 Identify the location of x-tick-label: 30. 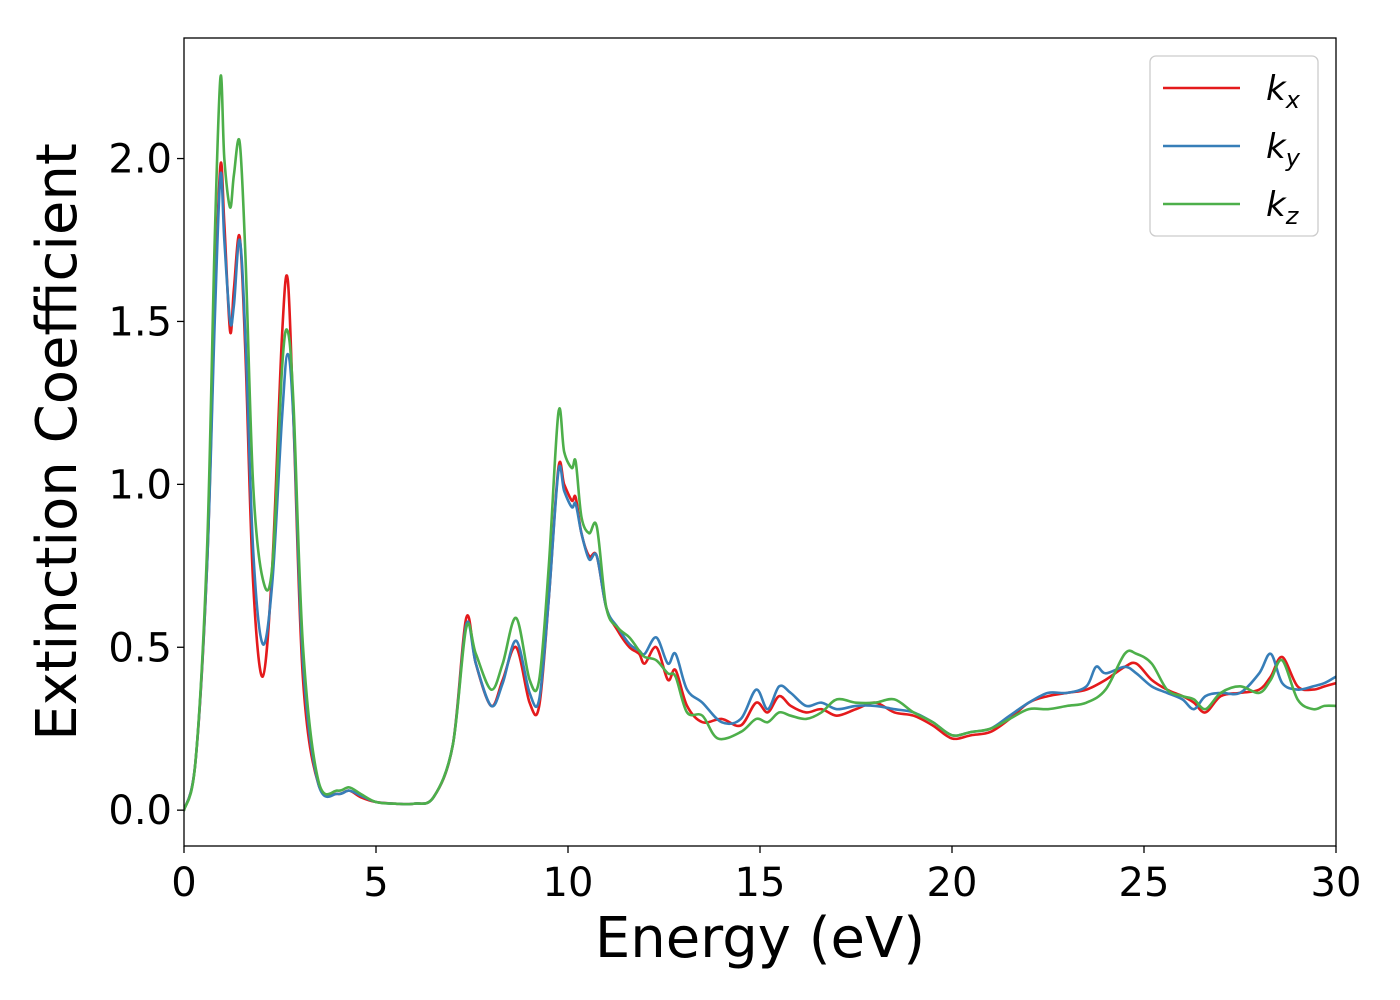
(1336, 883).